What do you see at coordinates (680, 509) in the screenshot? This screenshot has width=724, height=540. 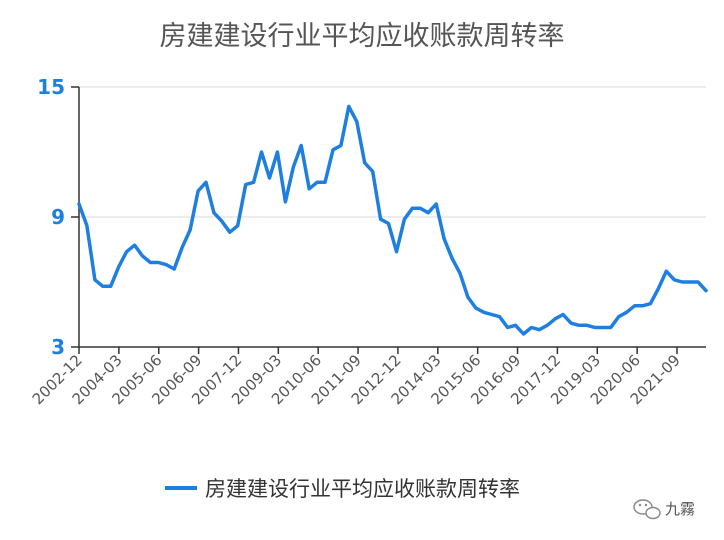 I see `watermark-text: 九霧` at bounding box center [680, 509].